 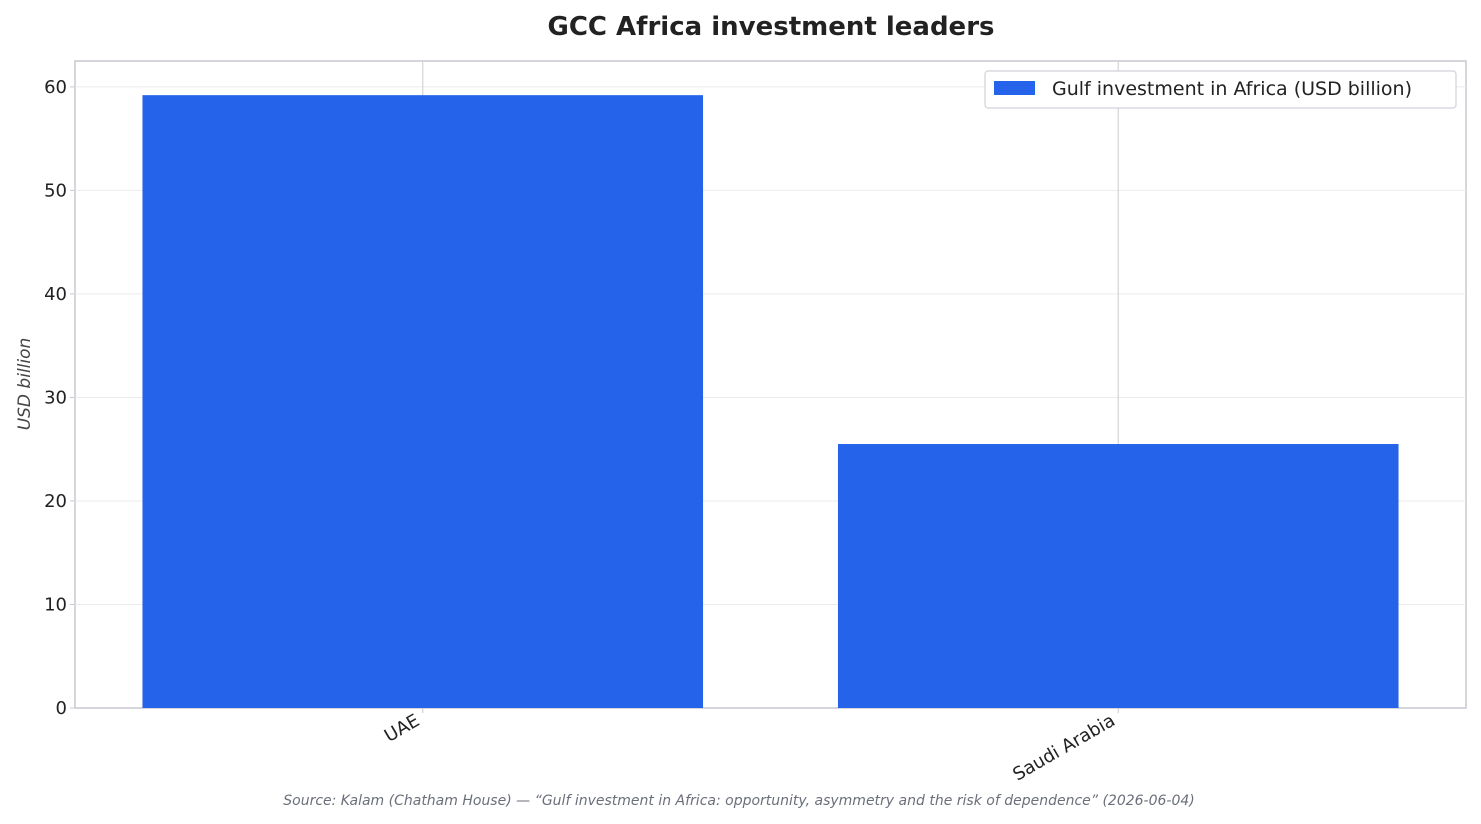 What do you see at coordinates (55, 397) in the screenshot?
I see `y-tick-label: 30` at bounding box center [55, 397].